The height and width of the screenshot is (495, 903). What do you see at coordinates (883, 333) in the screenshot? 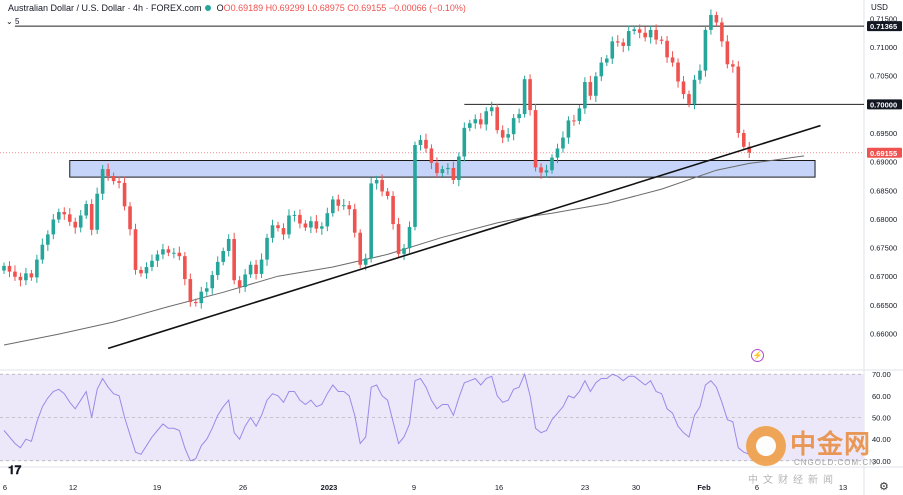
I see `price-axis-tick: 0.66000` at bounding box center [883, 333].